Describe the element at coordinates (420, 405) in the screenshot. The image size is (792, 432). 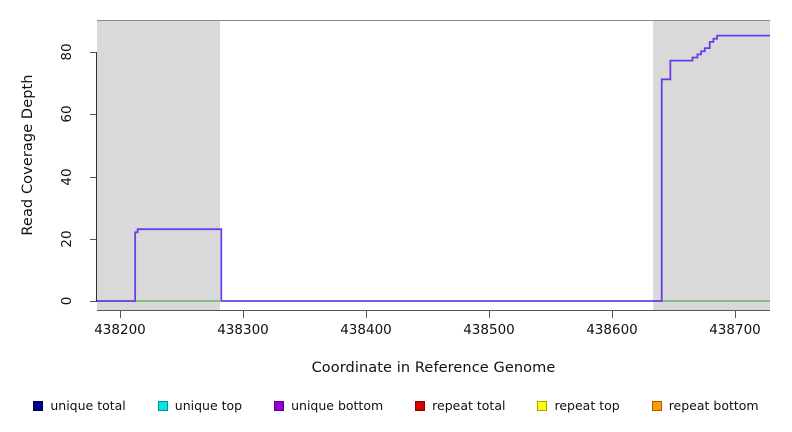
I see `legend-swatch-icon-repeat-total` at that location.